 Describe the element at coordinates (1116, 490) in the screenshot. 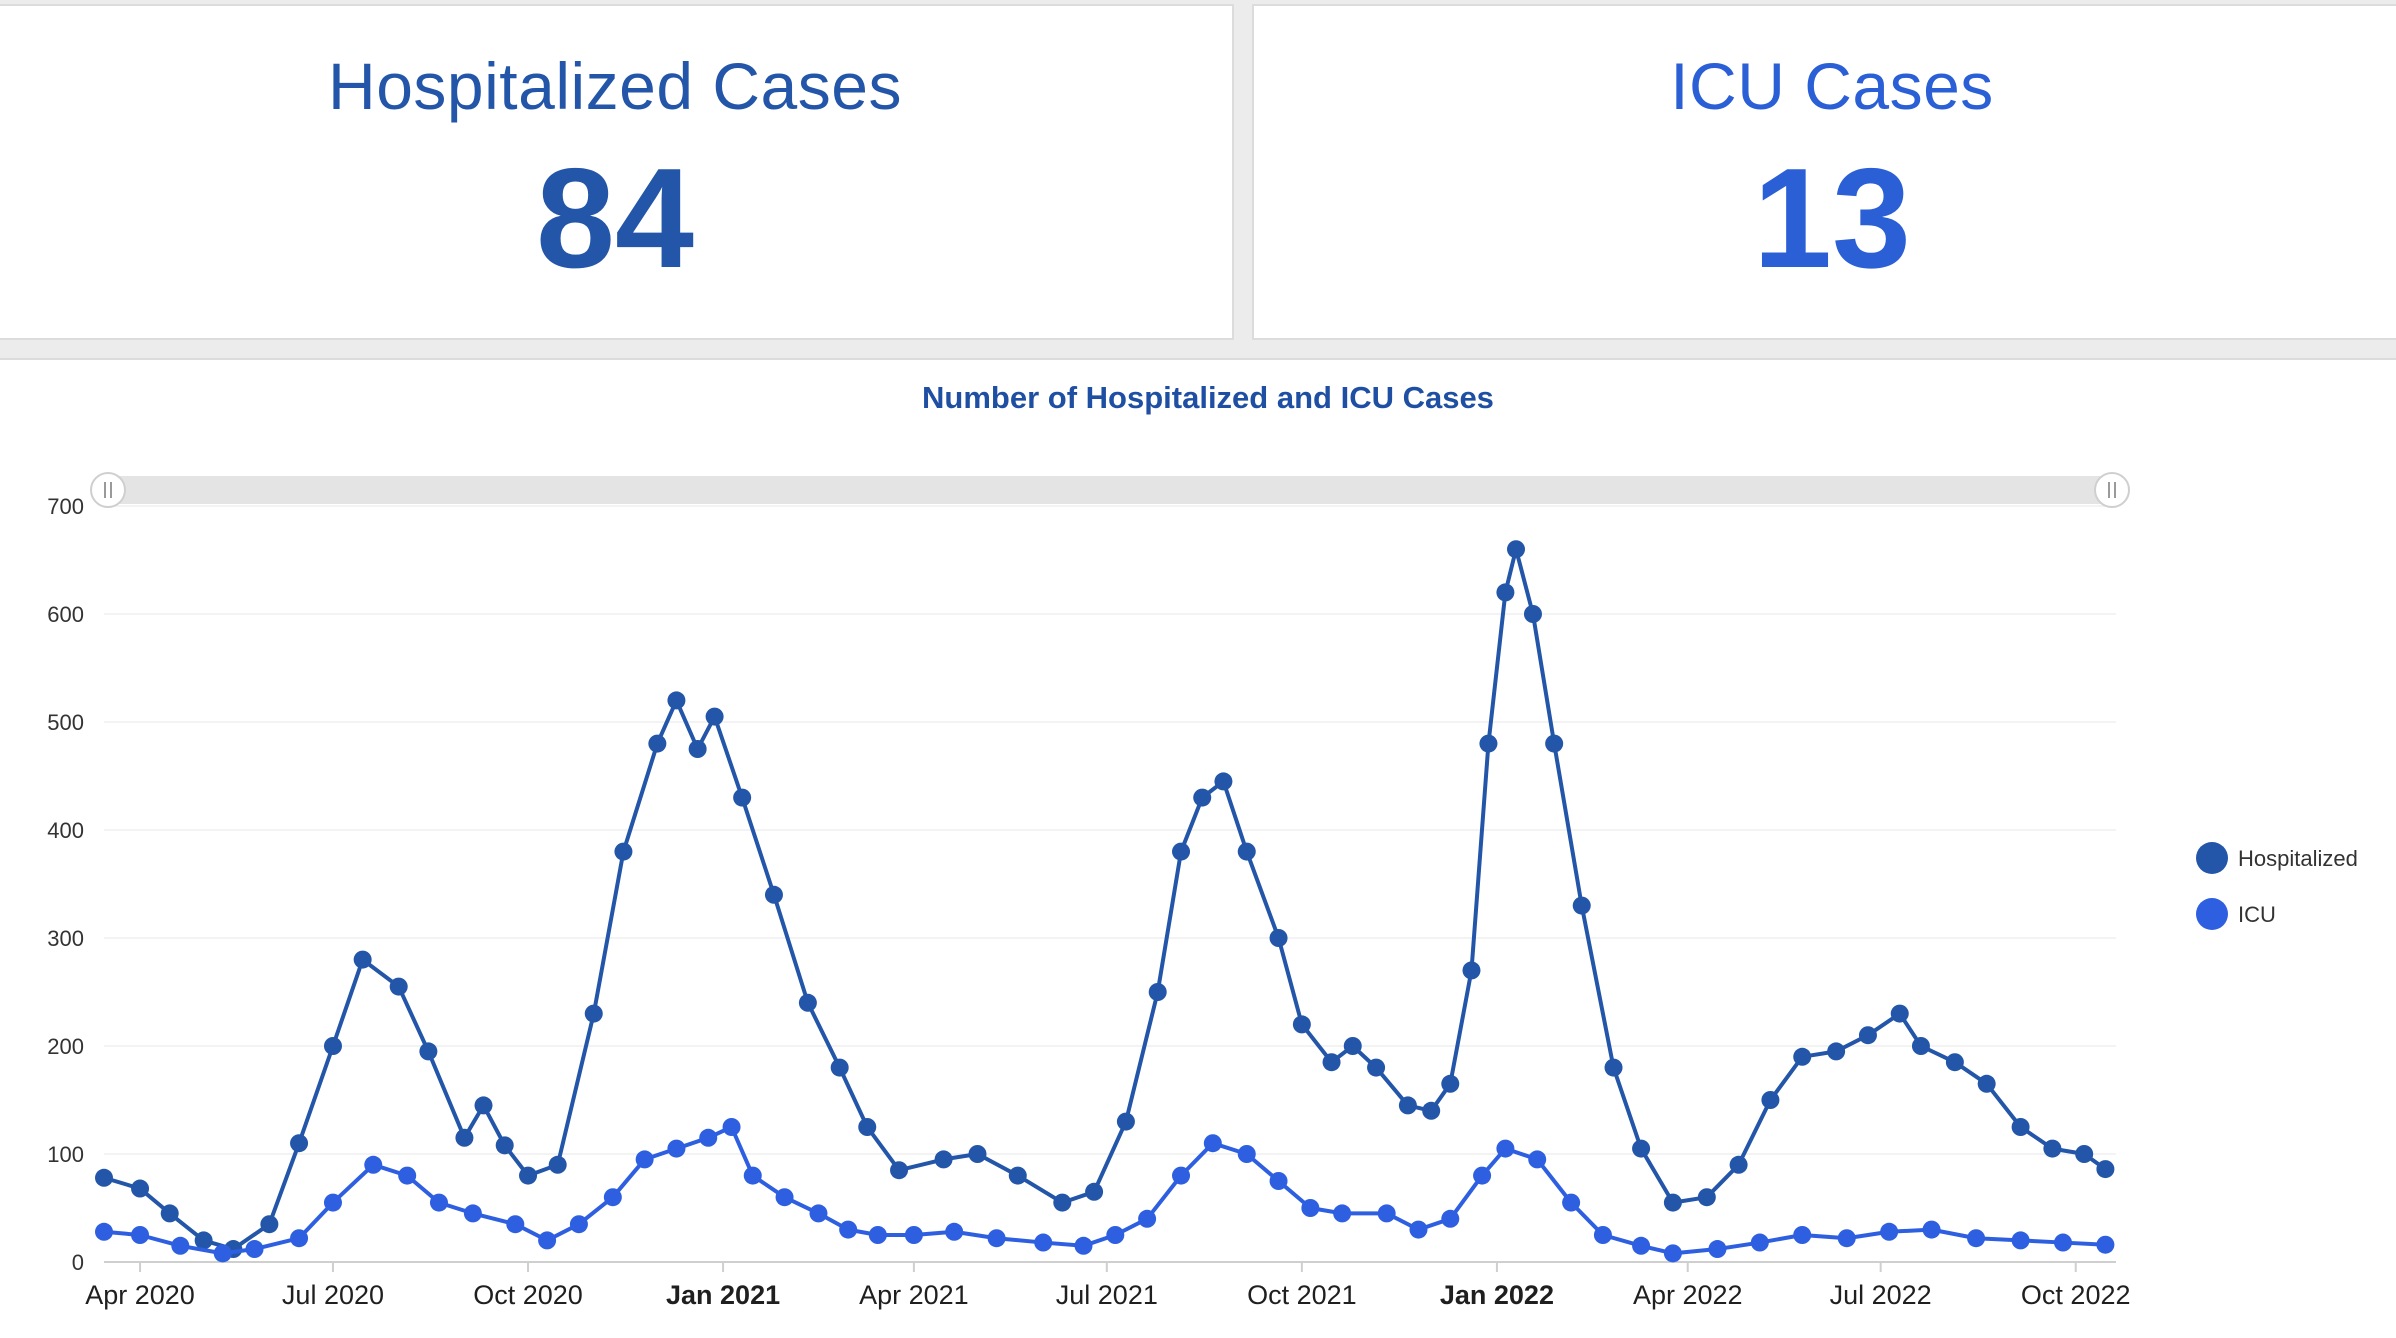

I see `scrollbar-track` at that location.